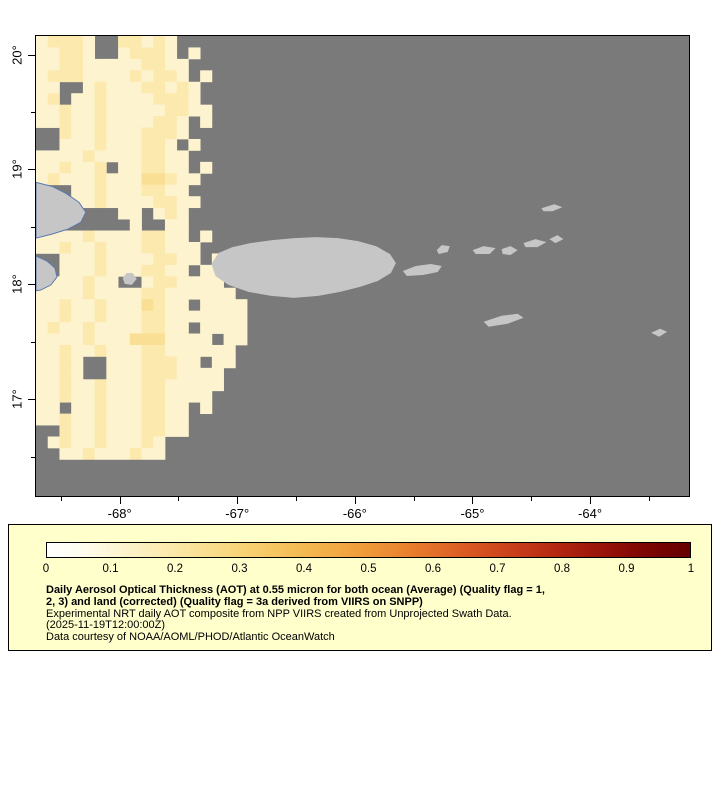 The image size is (720, 800). What do you see at coordinates (626, 569) in the screenshot?
I see `colorbar-tick-label: 0.9` at bounding box center [626, 569].